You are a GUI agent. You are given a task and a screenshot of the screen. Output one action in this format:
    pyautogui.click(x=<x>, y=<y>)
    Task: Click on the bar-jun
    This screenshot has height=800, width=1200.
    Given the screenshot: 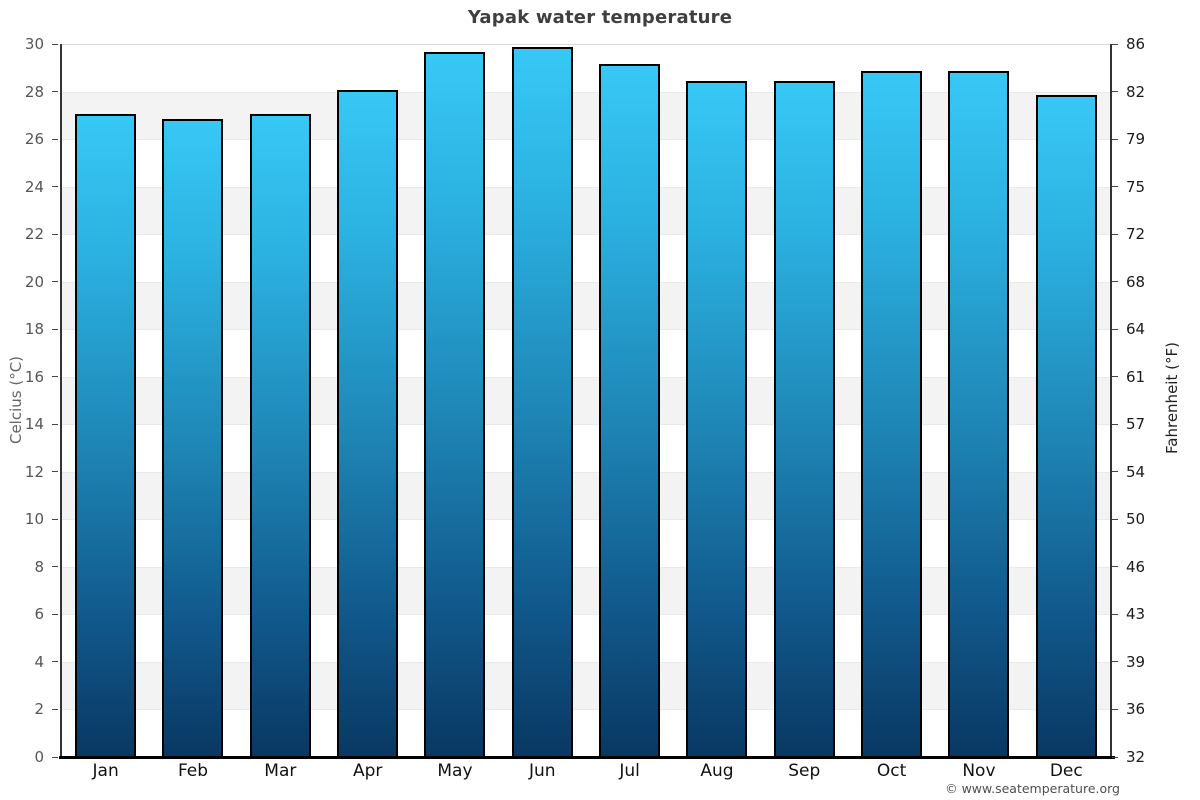 What is the action you would take?
    pyautogui.click(x=542, y=402)
    